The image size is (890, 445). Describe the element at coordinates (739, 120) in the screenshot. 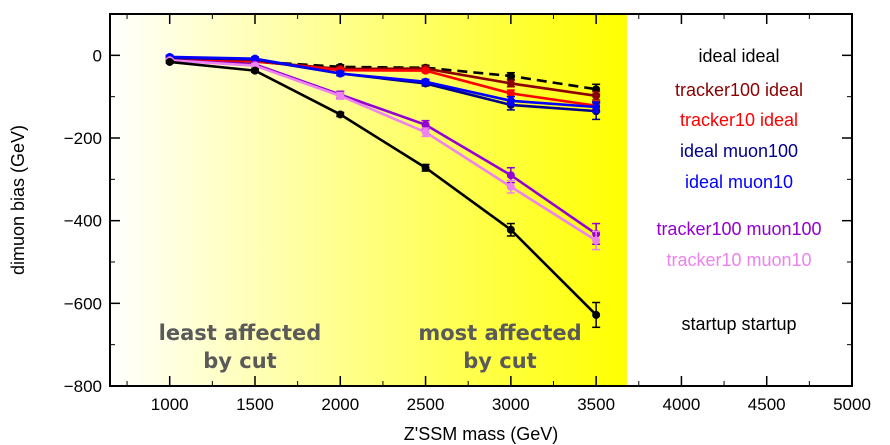

I see `legend-entry: tracker10 ideal` at that location.